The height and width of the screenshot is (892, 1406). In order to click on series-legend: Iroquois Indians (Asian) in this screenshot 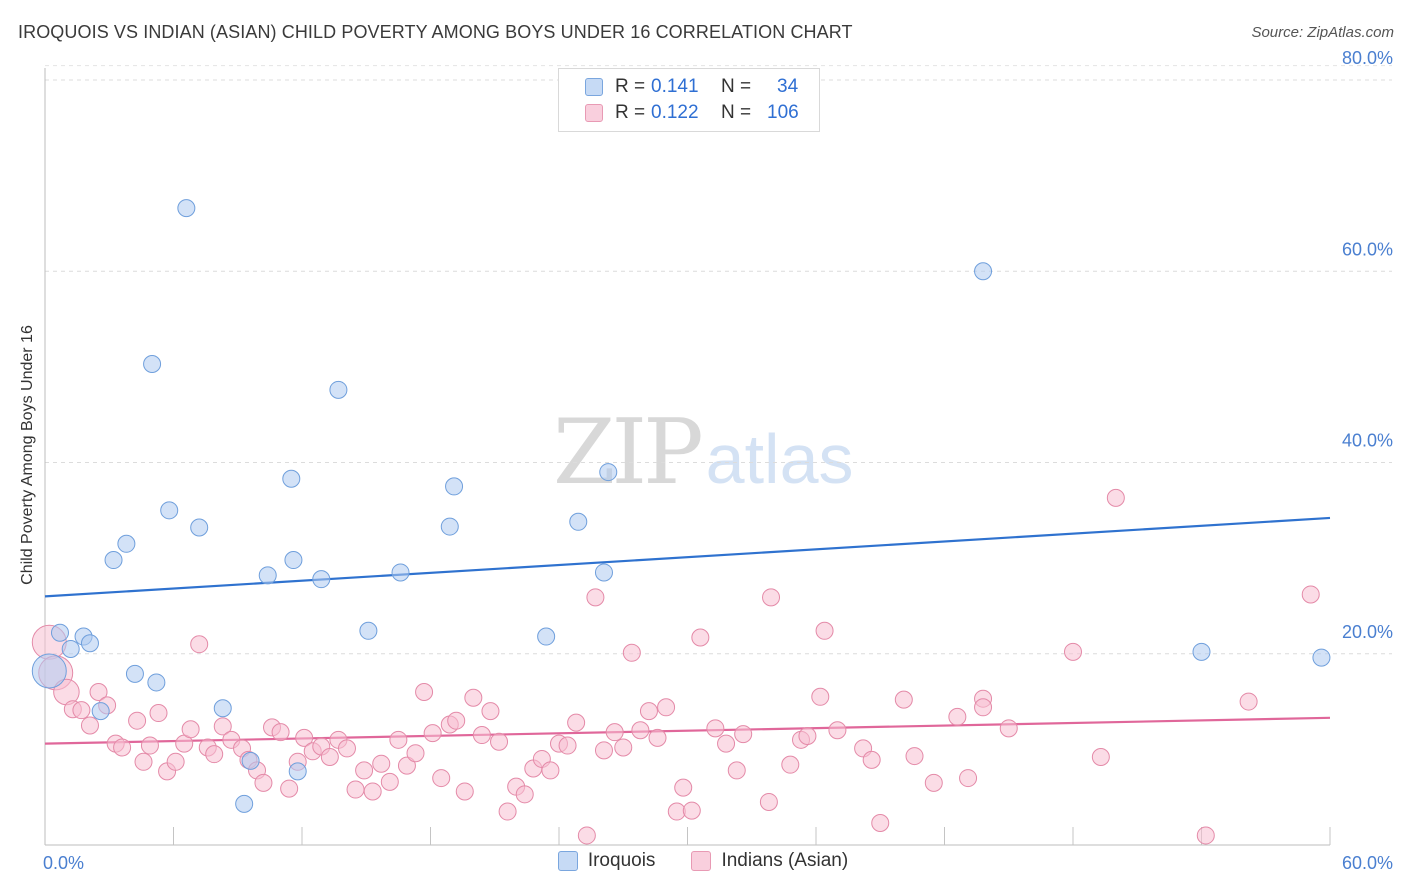, I will do `click(703, 861)`.